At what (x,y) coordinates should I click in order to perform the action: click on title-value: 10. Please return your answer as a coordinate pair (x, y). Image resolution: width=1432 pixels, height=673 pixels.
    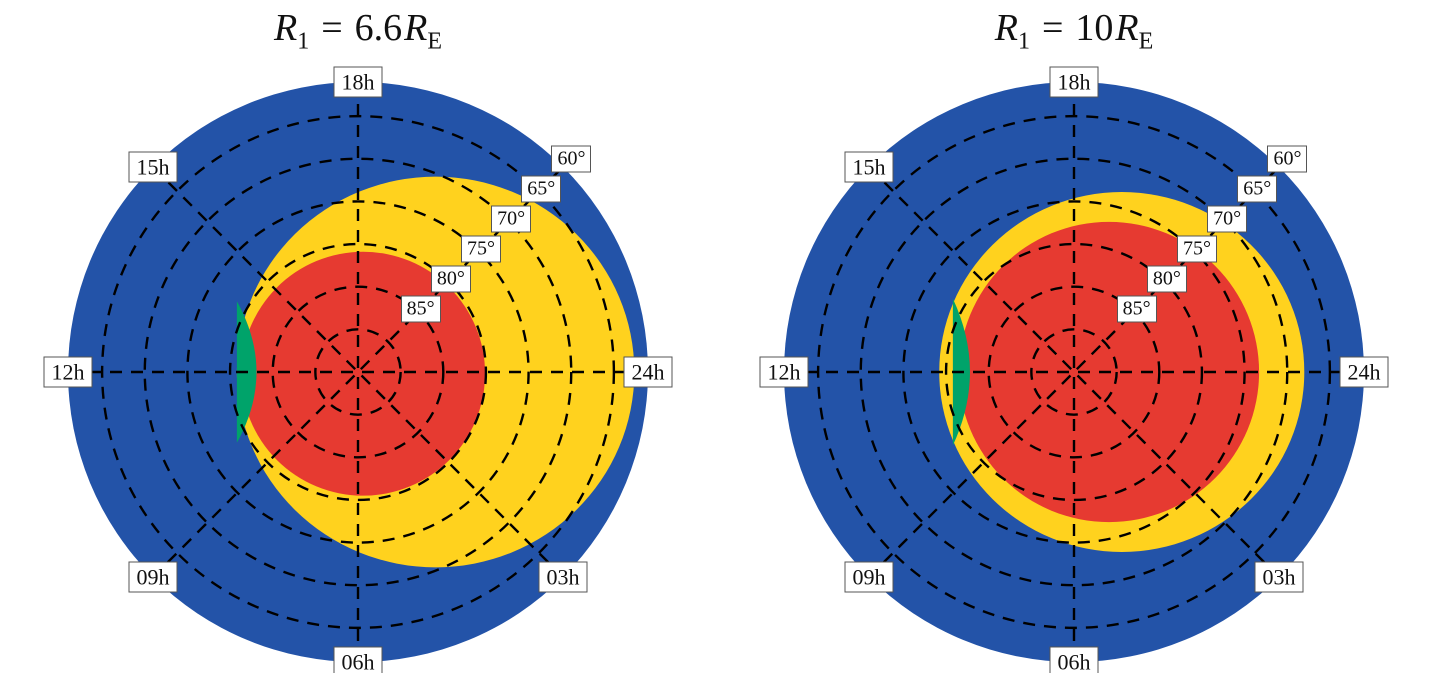
    Looking at the image, I should click on (1094, 28).